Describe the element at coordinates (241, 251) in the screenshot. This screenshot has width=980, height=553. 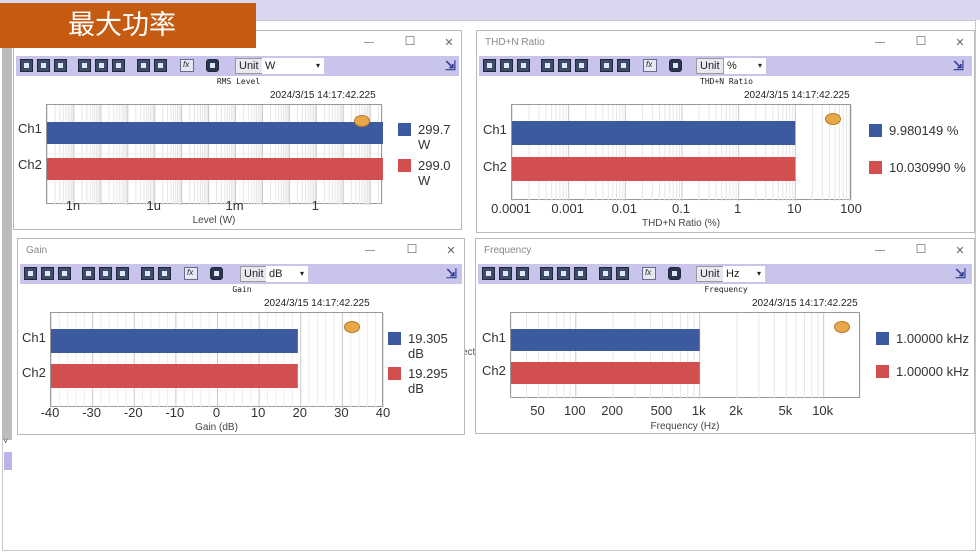
I see `title-bar: Gain — ☐ ✕` at that location.